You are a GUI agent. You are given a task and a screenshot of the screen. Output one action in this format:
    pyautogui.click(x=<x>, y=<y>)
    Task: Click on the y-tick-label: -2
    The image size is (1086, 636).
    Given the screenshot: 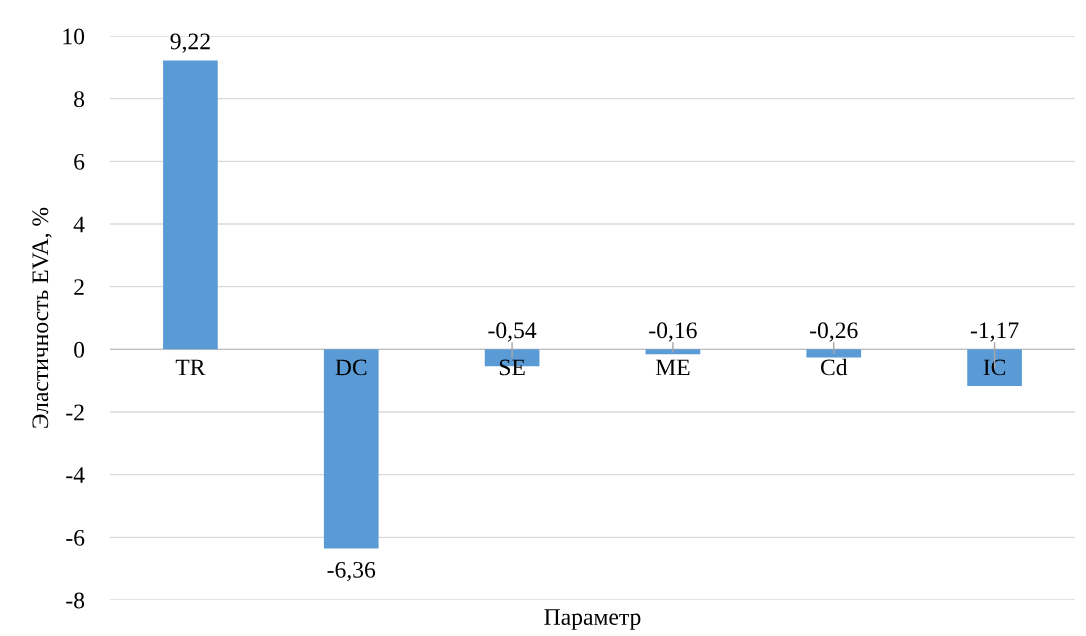 What is the action you would take?
    pyautogui.click(x=75, y=412)
    